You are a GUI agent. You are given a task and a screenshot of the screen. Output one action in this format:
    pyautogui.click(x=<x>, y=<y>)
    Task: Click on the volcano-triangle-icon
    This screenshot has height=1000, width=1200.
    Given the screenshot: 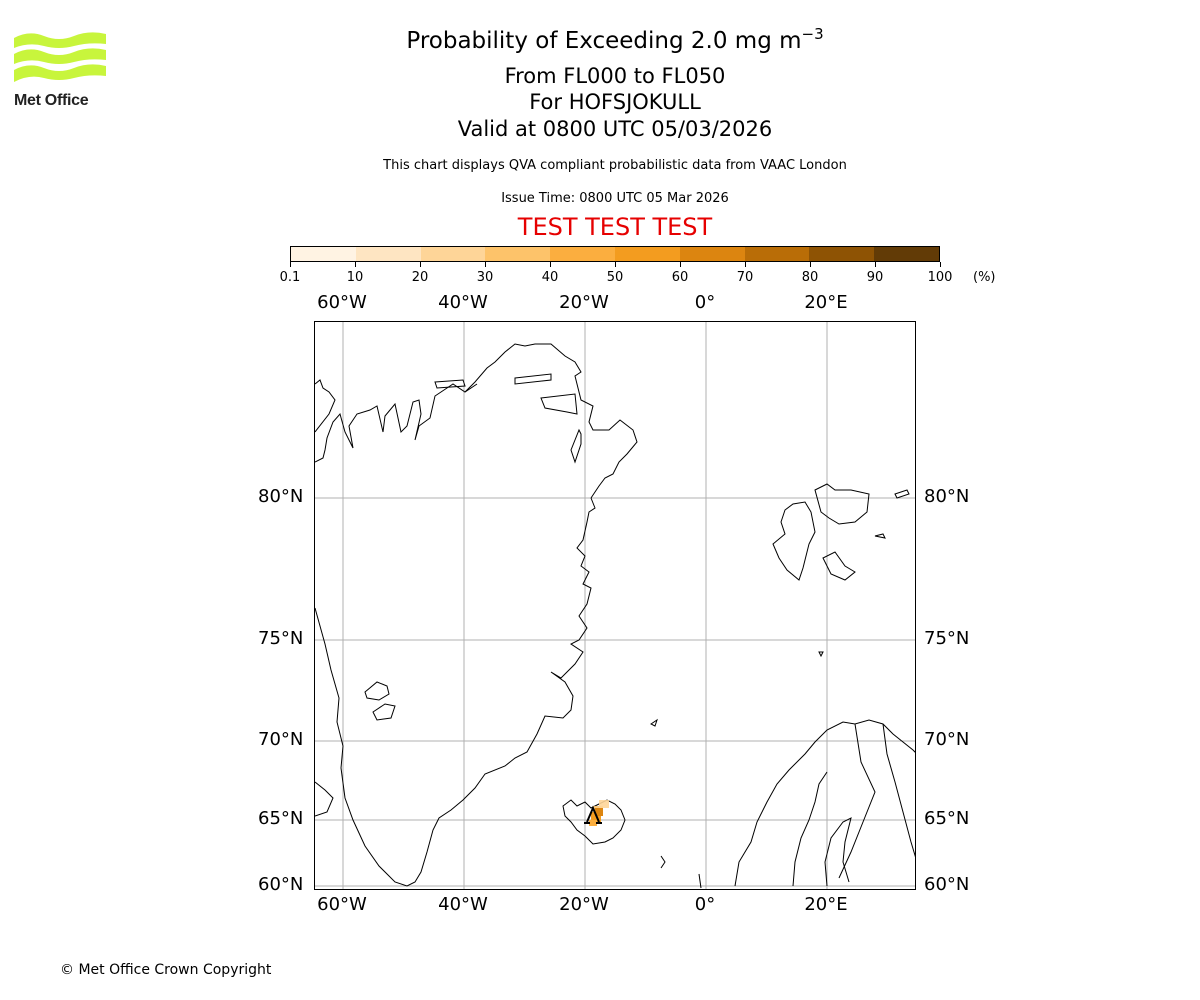 What is the action you would take?
    pyautogui.click(x=593, y=814)
    